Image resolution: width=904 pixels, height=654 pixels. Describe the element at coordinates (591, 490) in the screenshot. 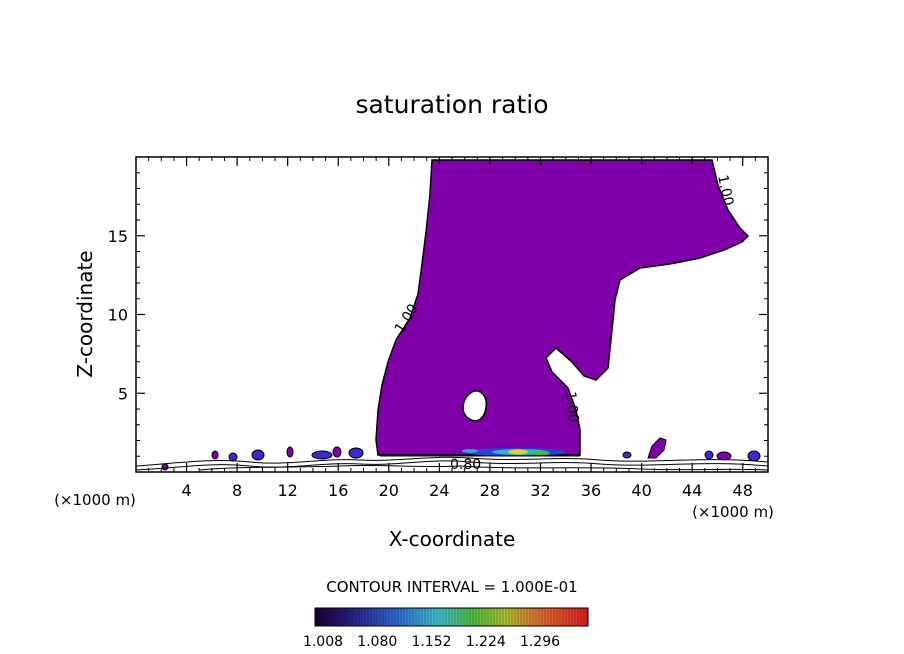

I see `x-tick-label: 36` at that location.